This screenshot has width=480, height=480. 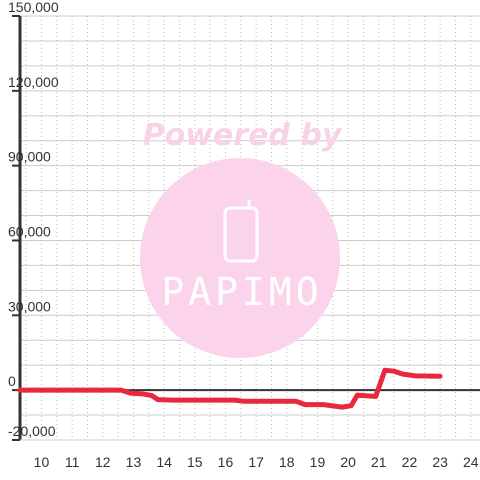 I want to click on x-tick-label: 11, so click(x=72, y=462).